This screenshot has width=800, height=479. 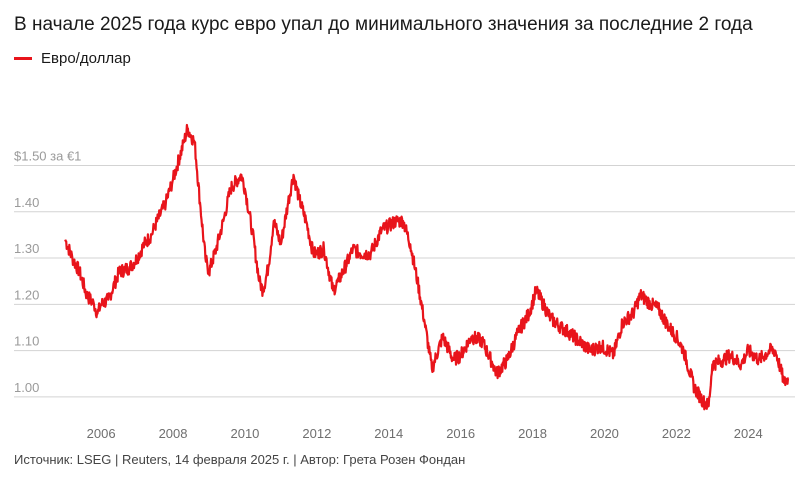 I want to click on x-tick-label: 2016, so click(x=460, y=433).